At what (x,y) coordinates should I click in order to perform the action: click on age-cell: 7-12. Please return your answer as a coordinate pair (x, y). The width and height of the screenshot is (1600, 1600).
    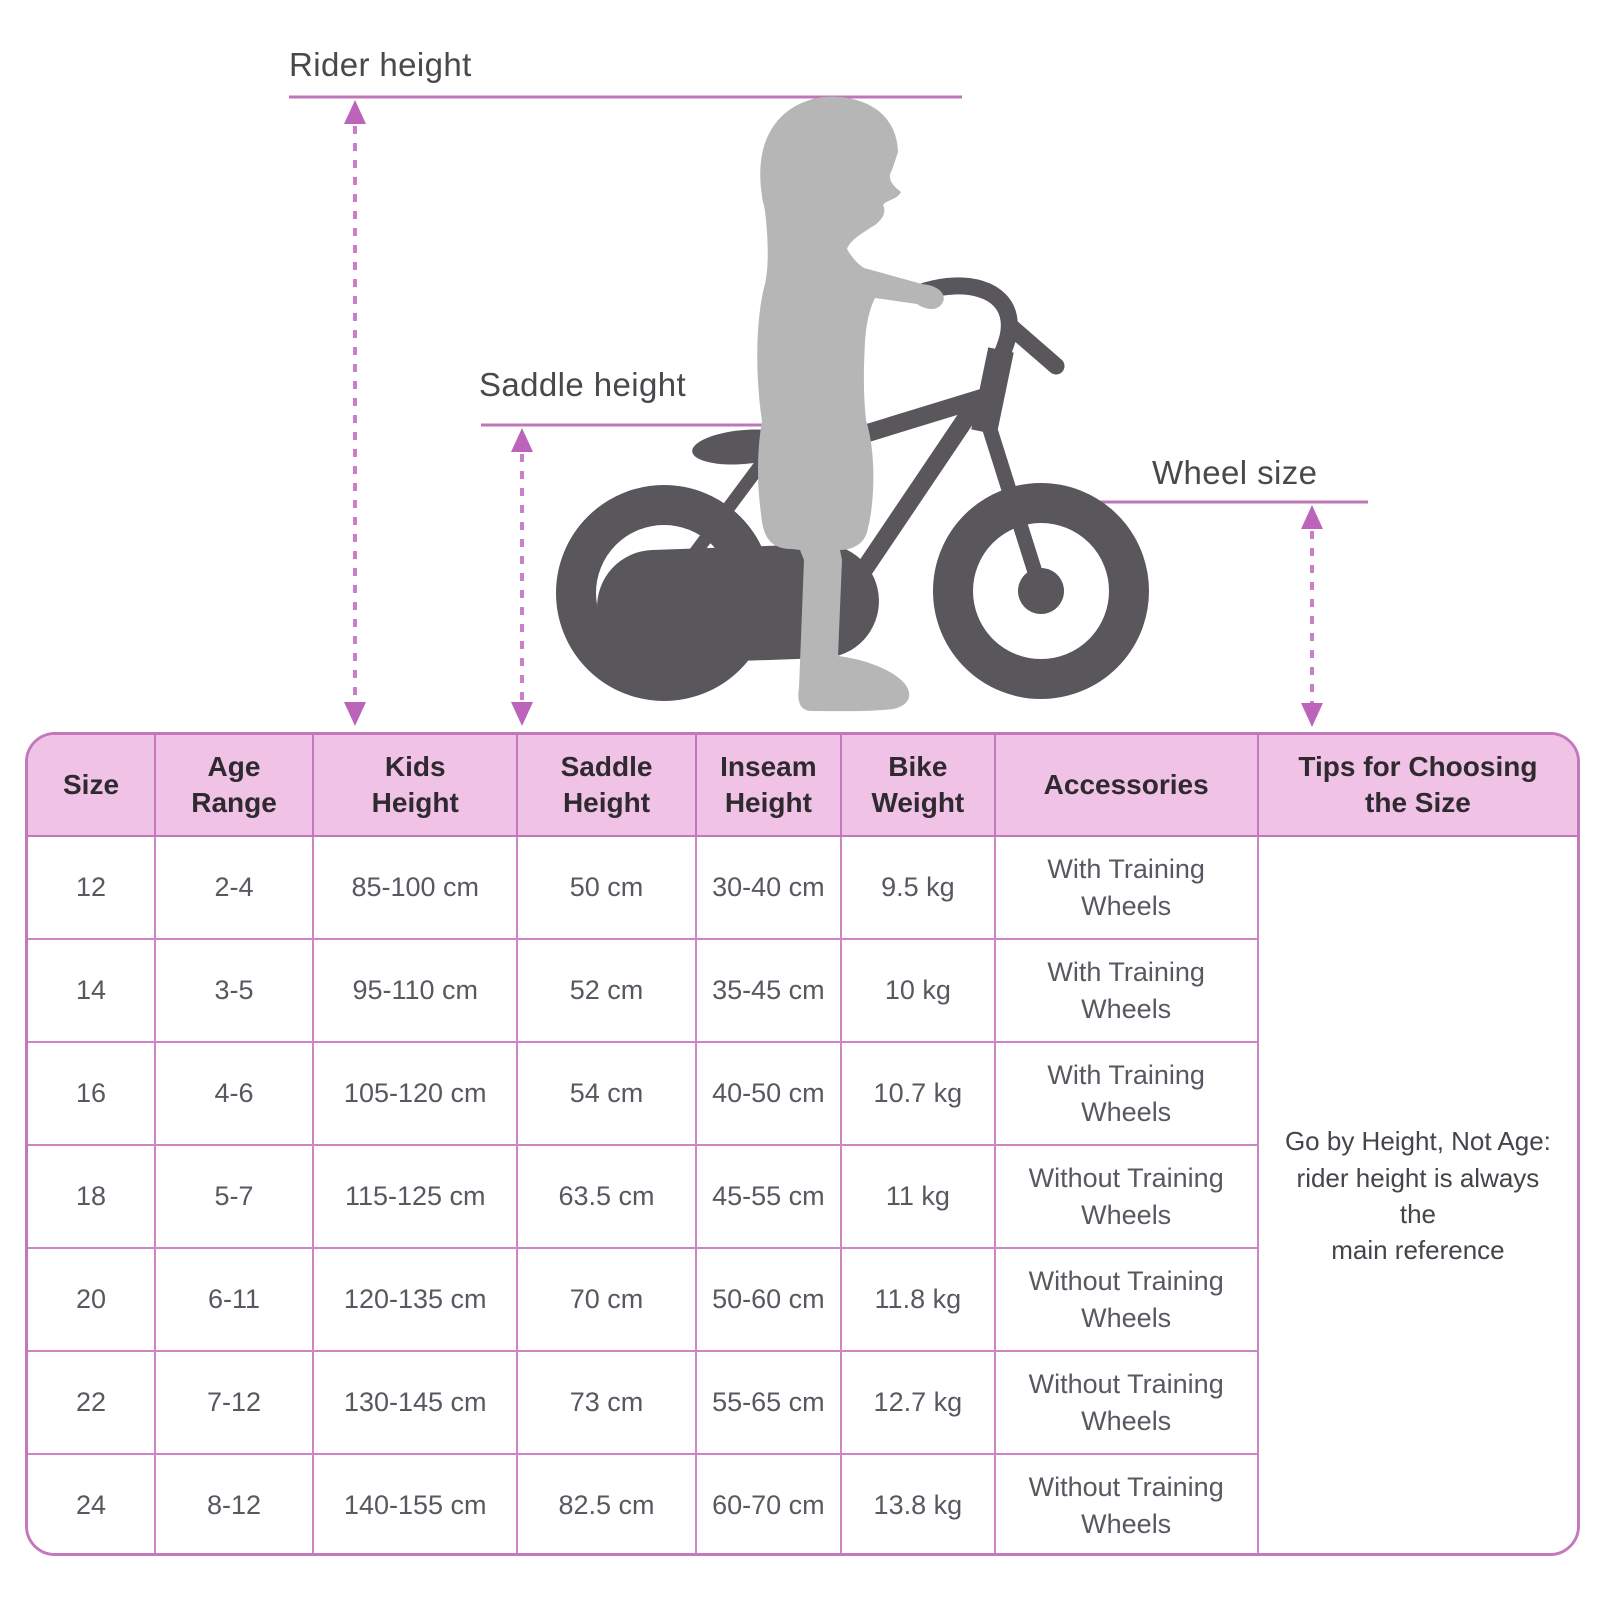
    Looking at the image, I should click on (234, 1402).